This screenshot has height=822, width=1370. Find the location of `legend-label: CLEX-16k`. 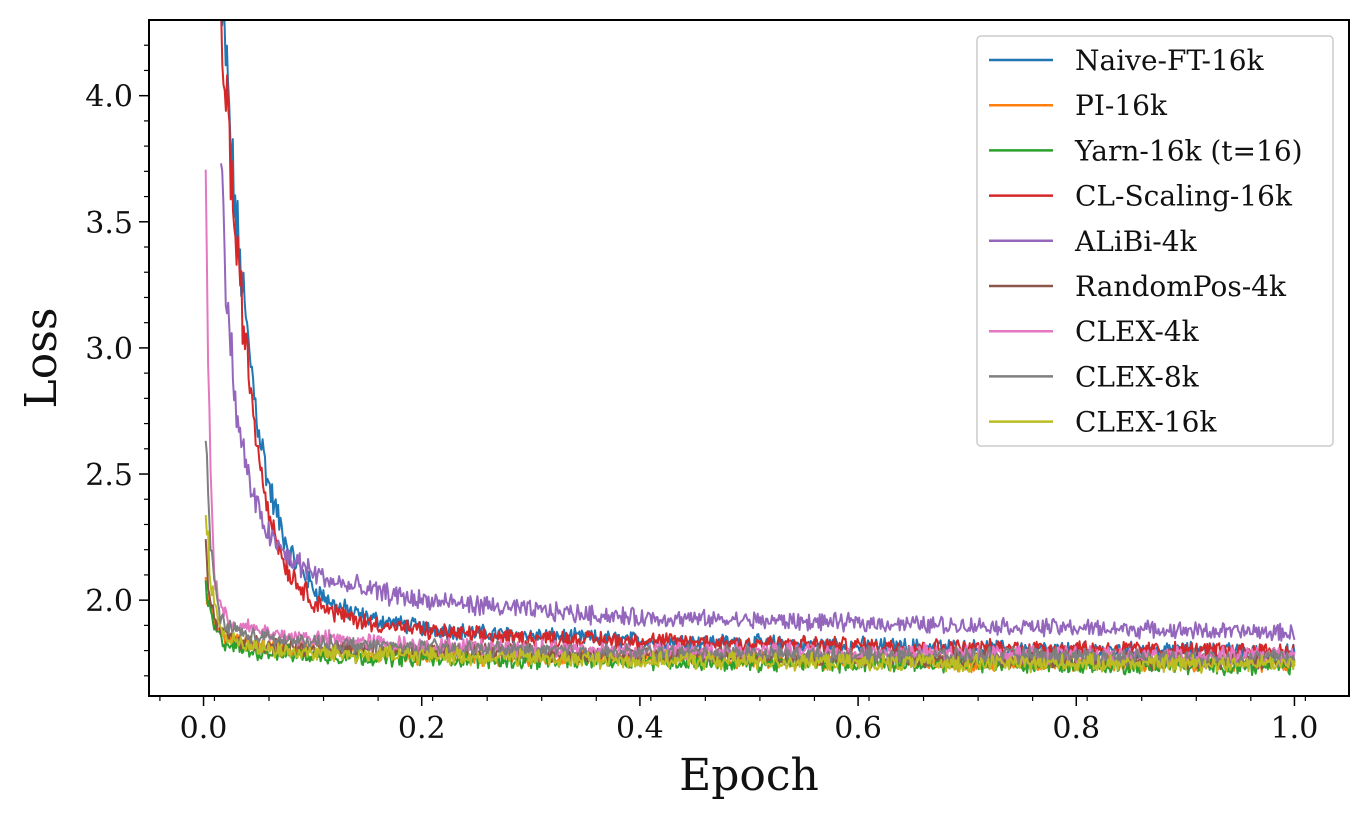

legend-label: CLEX-16k is located at coordinates (1146, 422).